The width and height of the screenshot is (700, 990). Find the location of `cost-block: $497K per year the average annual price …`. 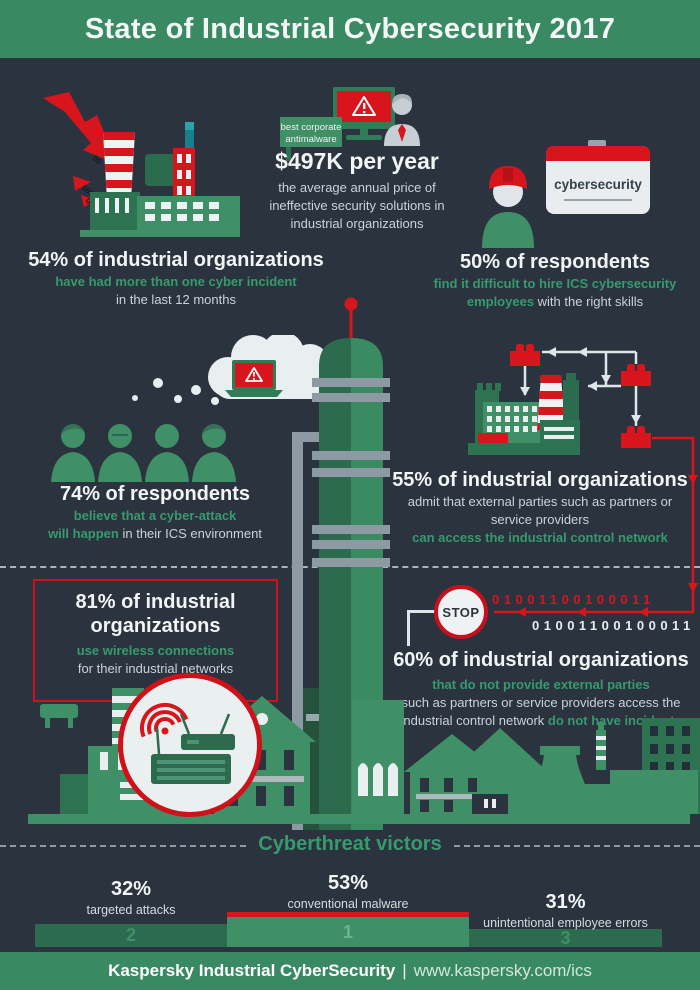

cost-block: $497K per year the average annual price … is located at coordinates (357, 191).